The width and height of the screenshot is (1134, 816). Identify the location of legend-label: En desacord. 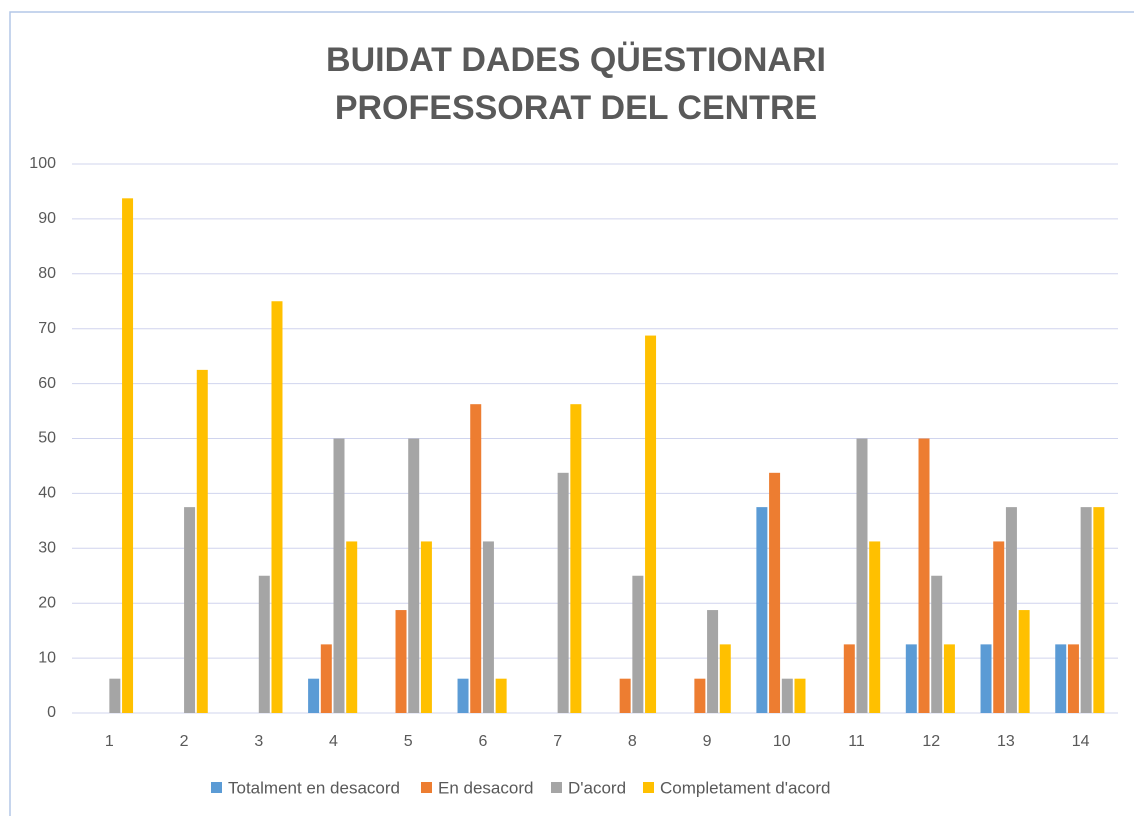
(485, 787).